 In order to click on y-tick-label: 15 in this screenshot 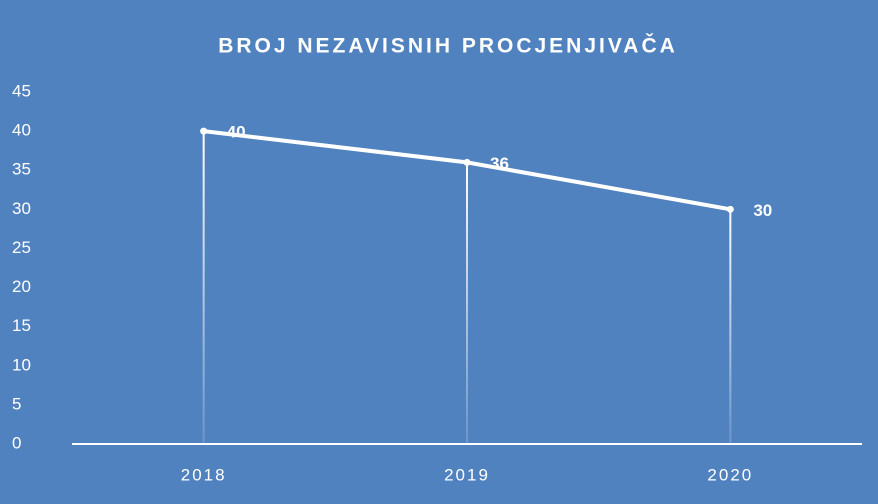, I will do `click(21, 325)`.